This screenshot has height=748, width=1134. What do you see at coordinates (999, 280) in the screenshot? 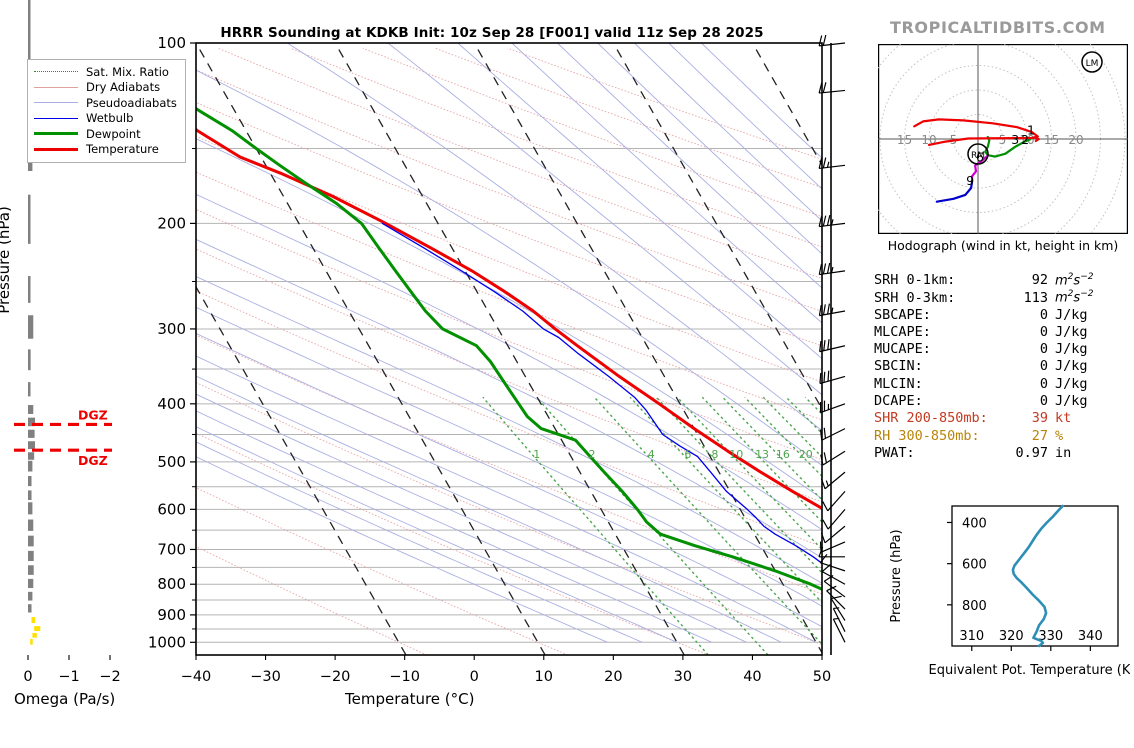
I see `parameter-row: SRH 0-1km: 92 m2s−2` at bounding box center [999, 280].